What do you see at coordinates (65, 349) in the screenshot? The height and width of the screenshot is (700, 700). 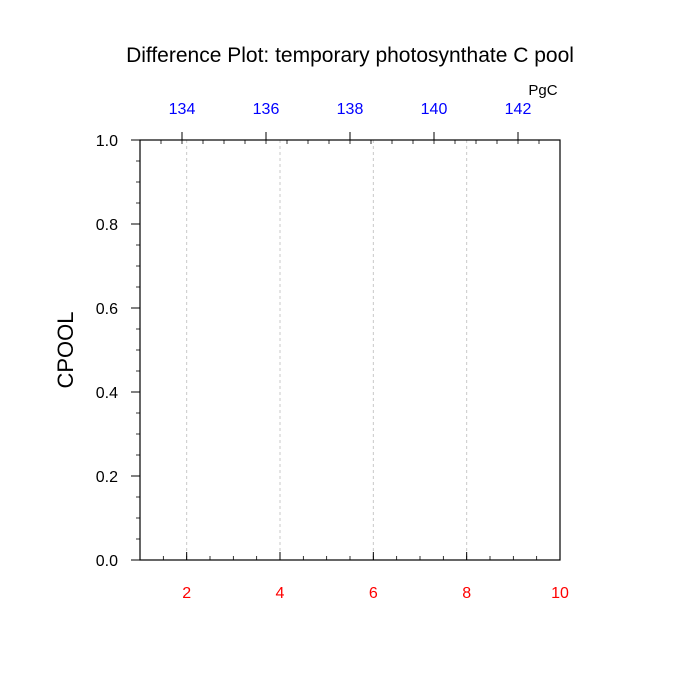 I see `y-axis-label: CPOOL` at bounding box center [65, 349].